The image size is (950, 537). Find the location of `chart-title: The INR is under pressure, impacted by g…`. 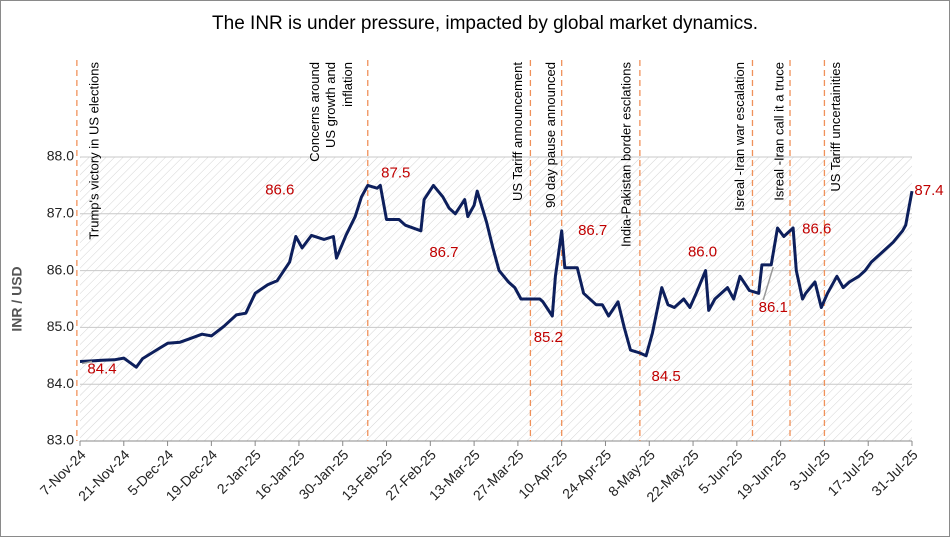

chart-title: The INR is under pressure, impacted by g… is located at coordinates (485, 23).